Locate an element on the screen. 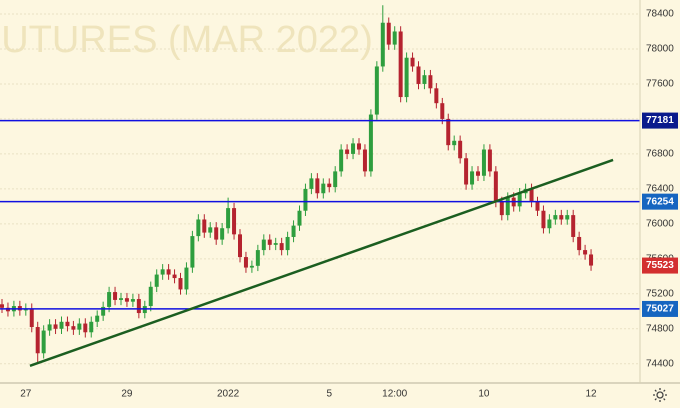 The width and height of the screenshot is (680, 408). price-label: 75027 is located at coordinates (660, 309).